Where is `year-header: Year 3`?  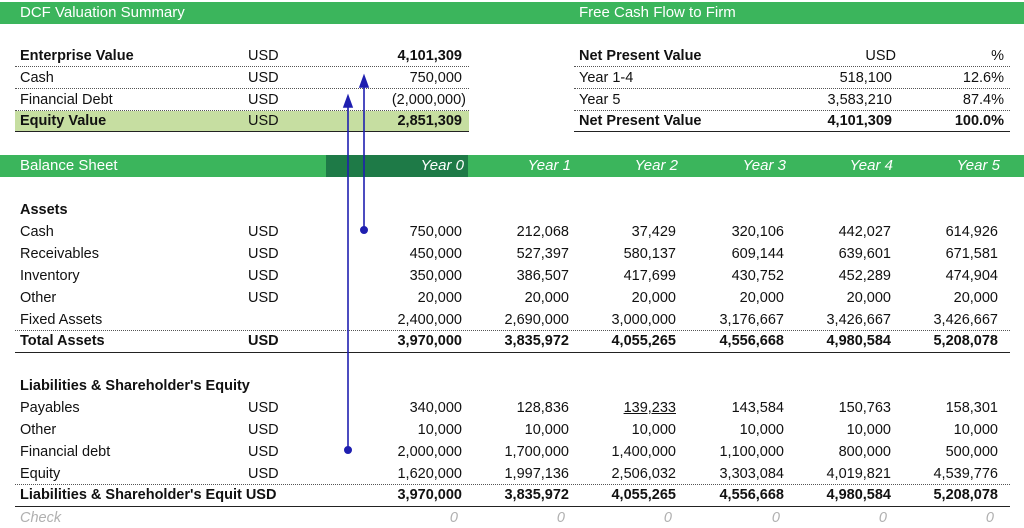
year-header: Year 3 is located at coordinates (764, 165).